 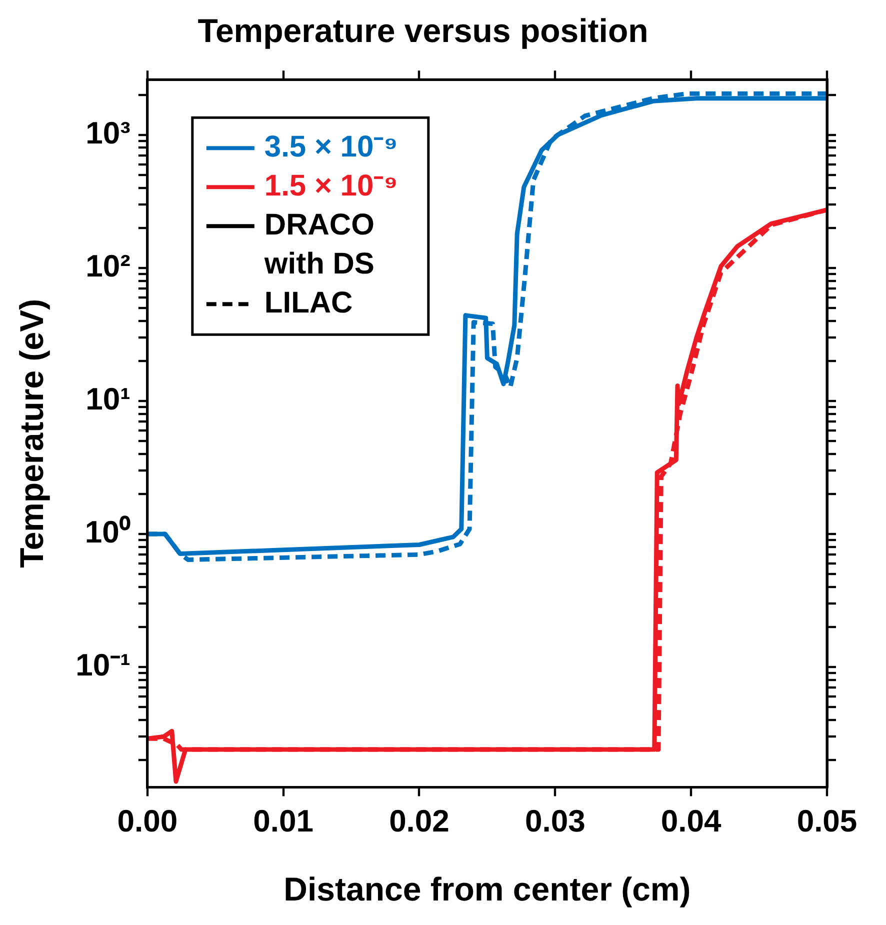 What do you see at coordinates (103, 665) in the screenshot?
I see `y-tick-label: 10⁻¹` at bounding box center [103, 665].